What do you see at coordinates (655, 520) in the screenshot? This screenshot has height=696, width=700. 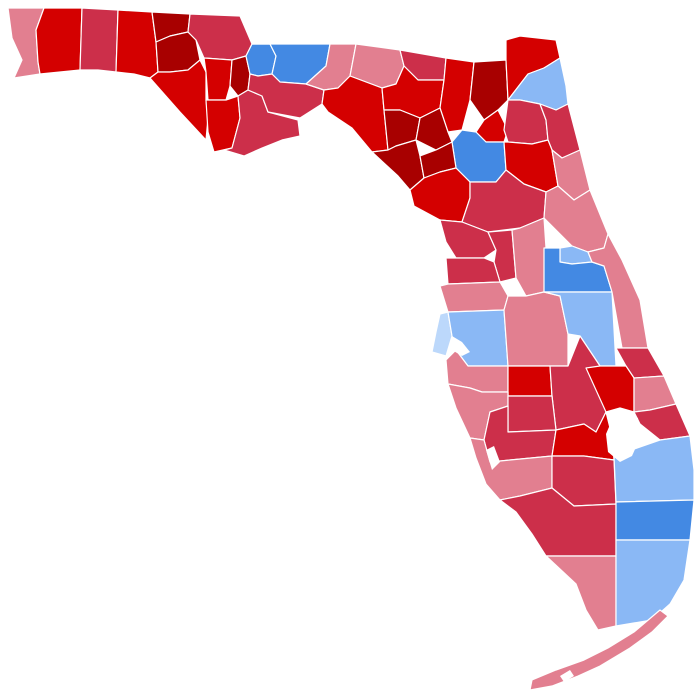 I see `county-broward` at bounding box center [655, 520].